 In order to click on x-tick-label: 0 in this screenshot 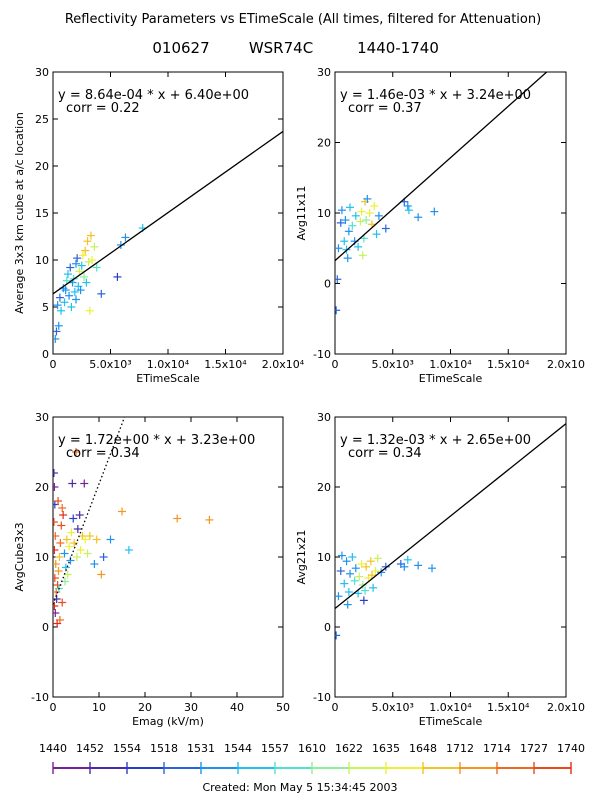, I will do `click(335, 707)`.